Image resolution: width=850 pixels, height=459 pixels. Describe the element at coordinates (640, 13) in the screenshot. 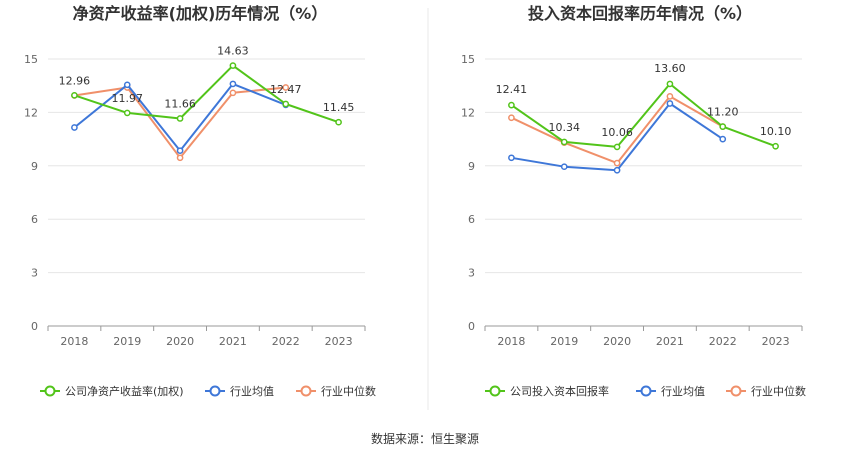

I see `chart-title: 投入资本回报率历年情况（%）` at that location.